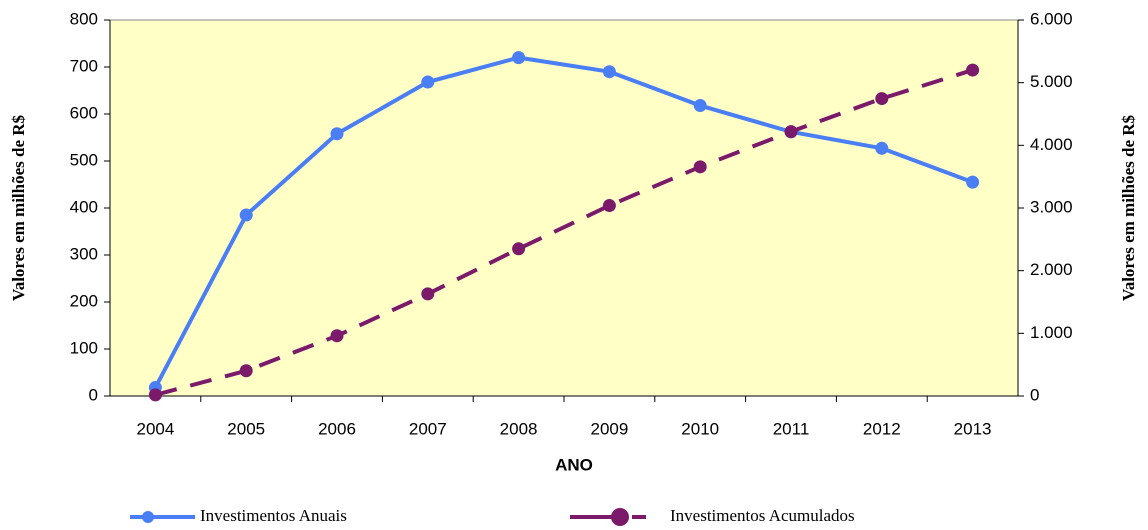  I want to click on y2-tick-label: 0, so click(1034, 394).